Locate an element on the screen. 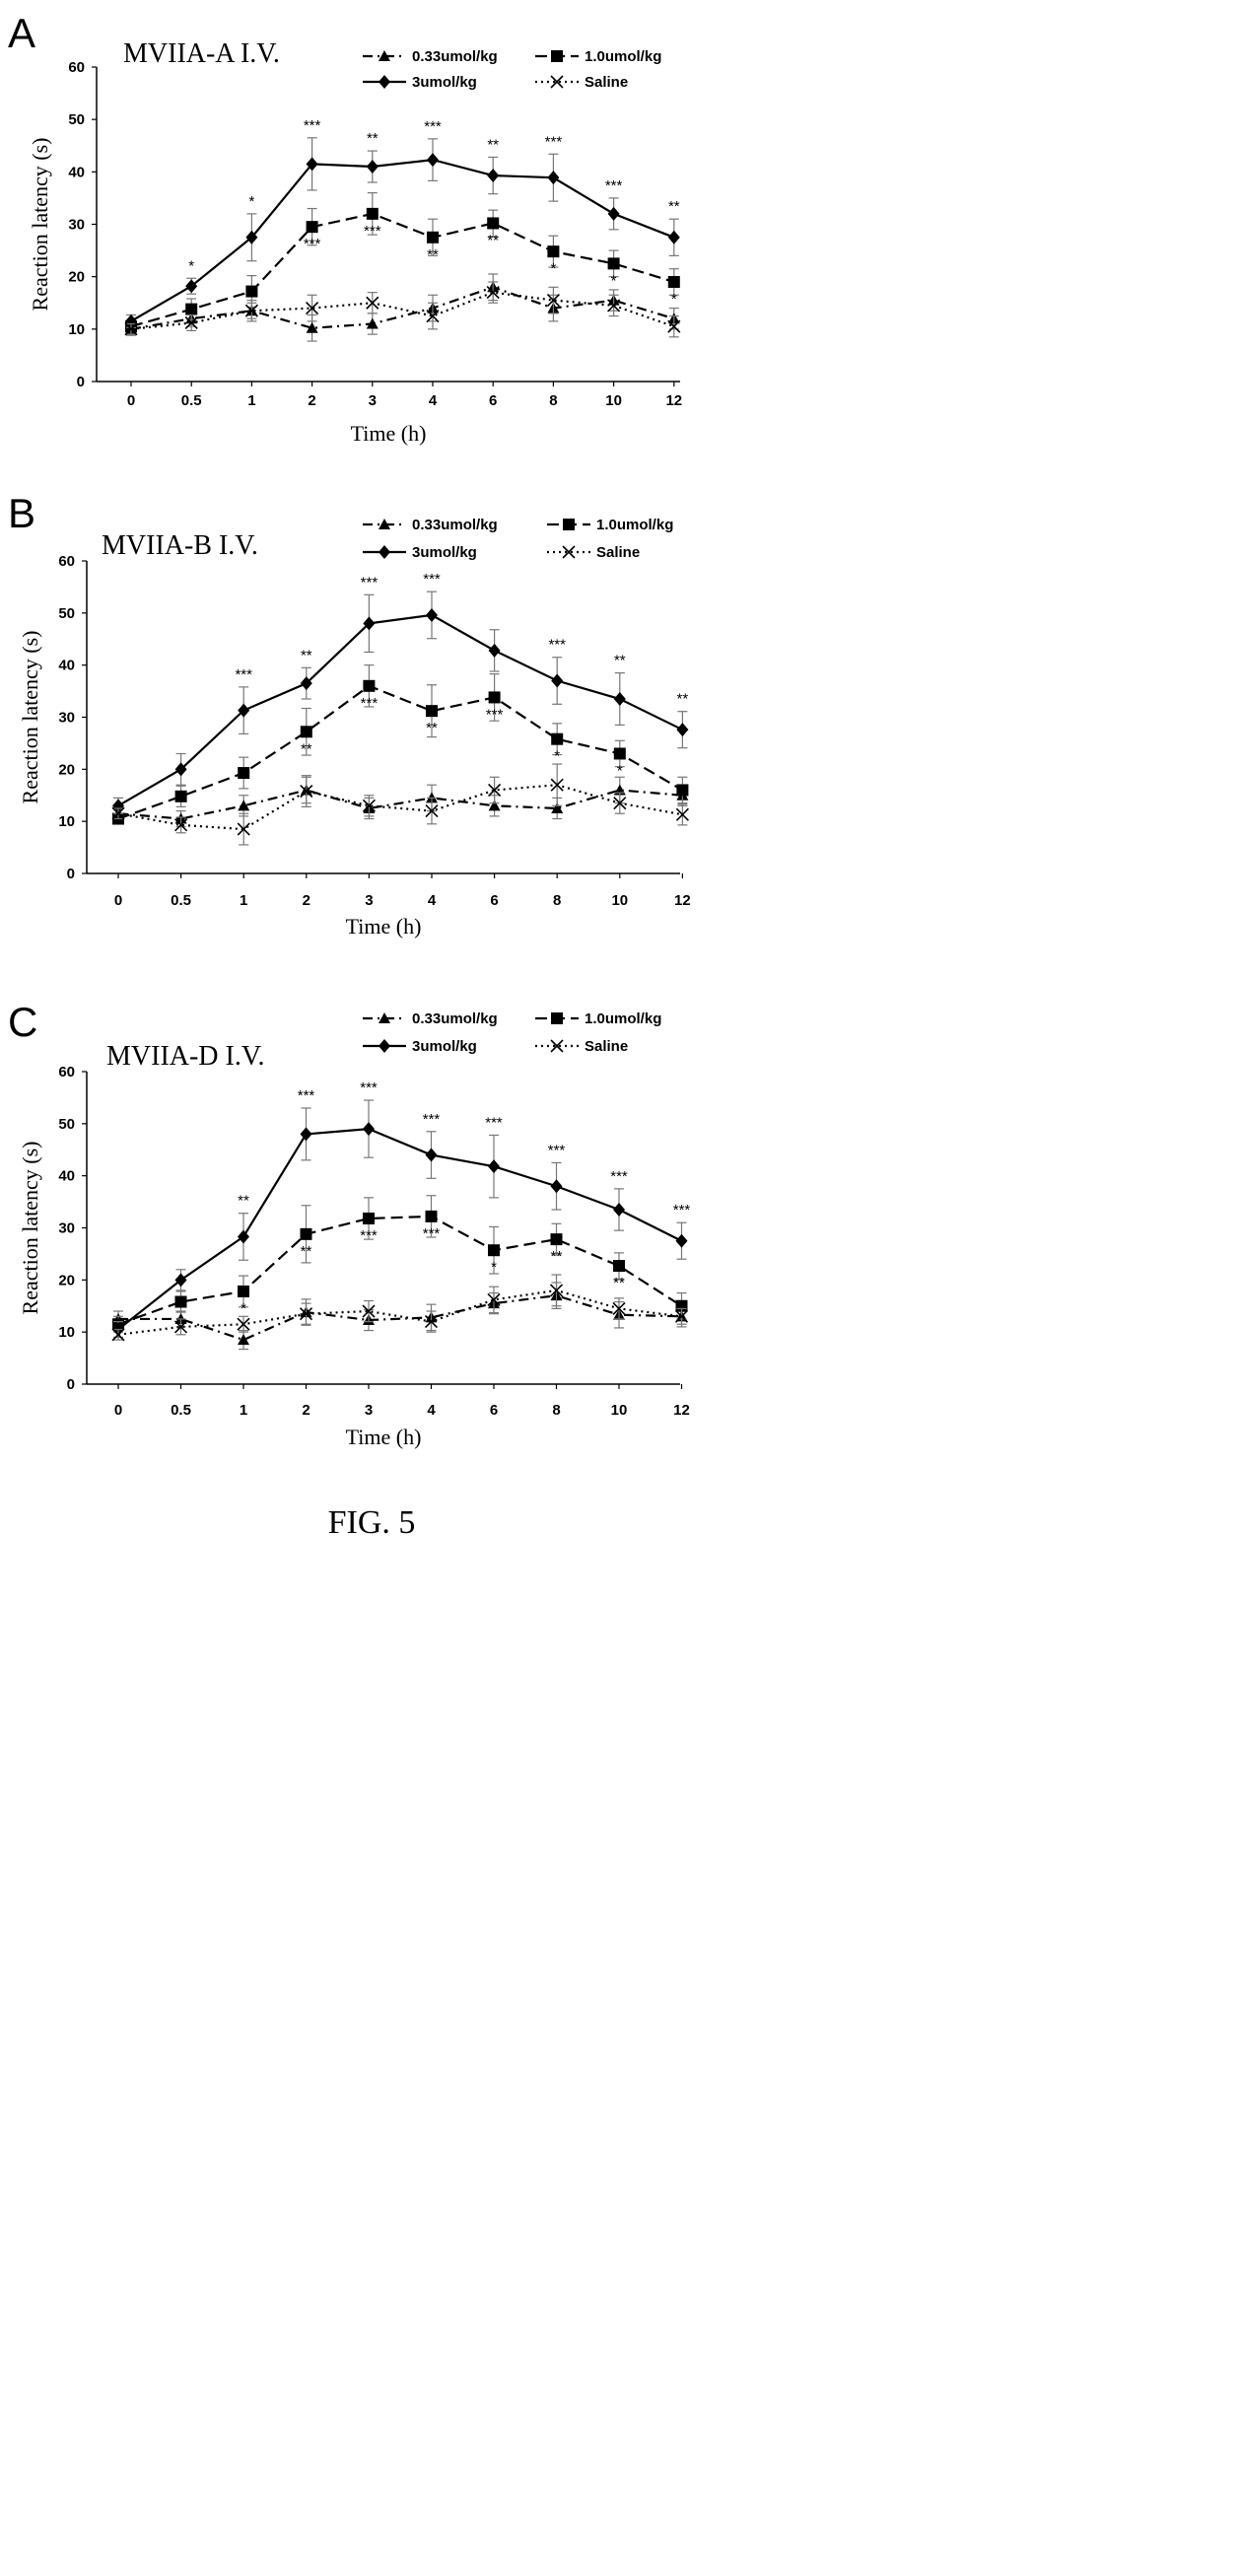 The image size is (1240, 2576). x-tick-label: 8 is located at coordinates (553, 401).